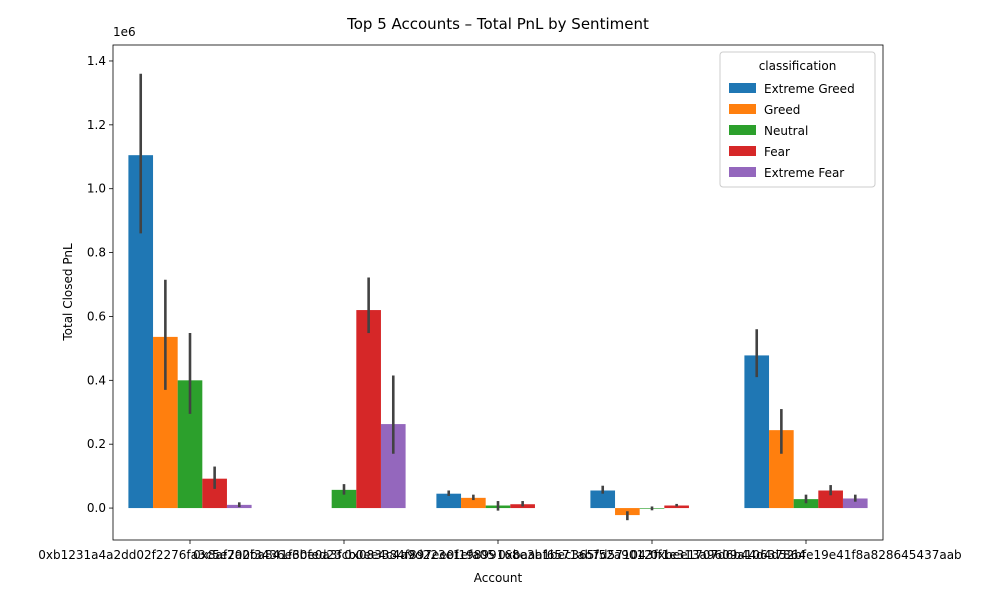 The height and width of the screenshot is (600, 1000). What do you see at coordinates (804, 173) in the screenshot?
I see `legend-entry: Extreme Fear` at bounding box center [804, 173].